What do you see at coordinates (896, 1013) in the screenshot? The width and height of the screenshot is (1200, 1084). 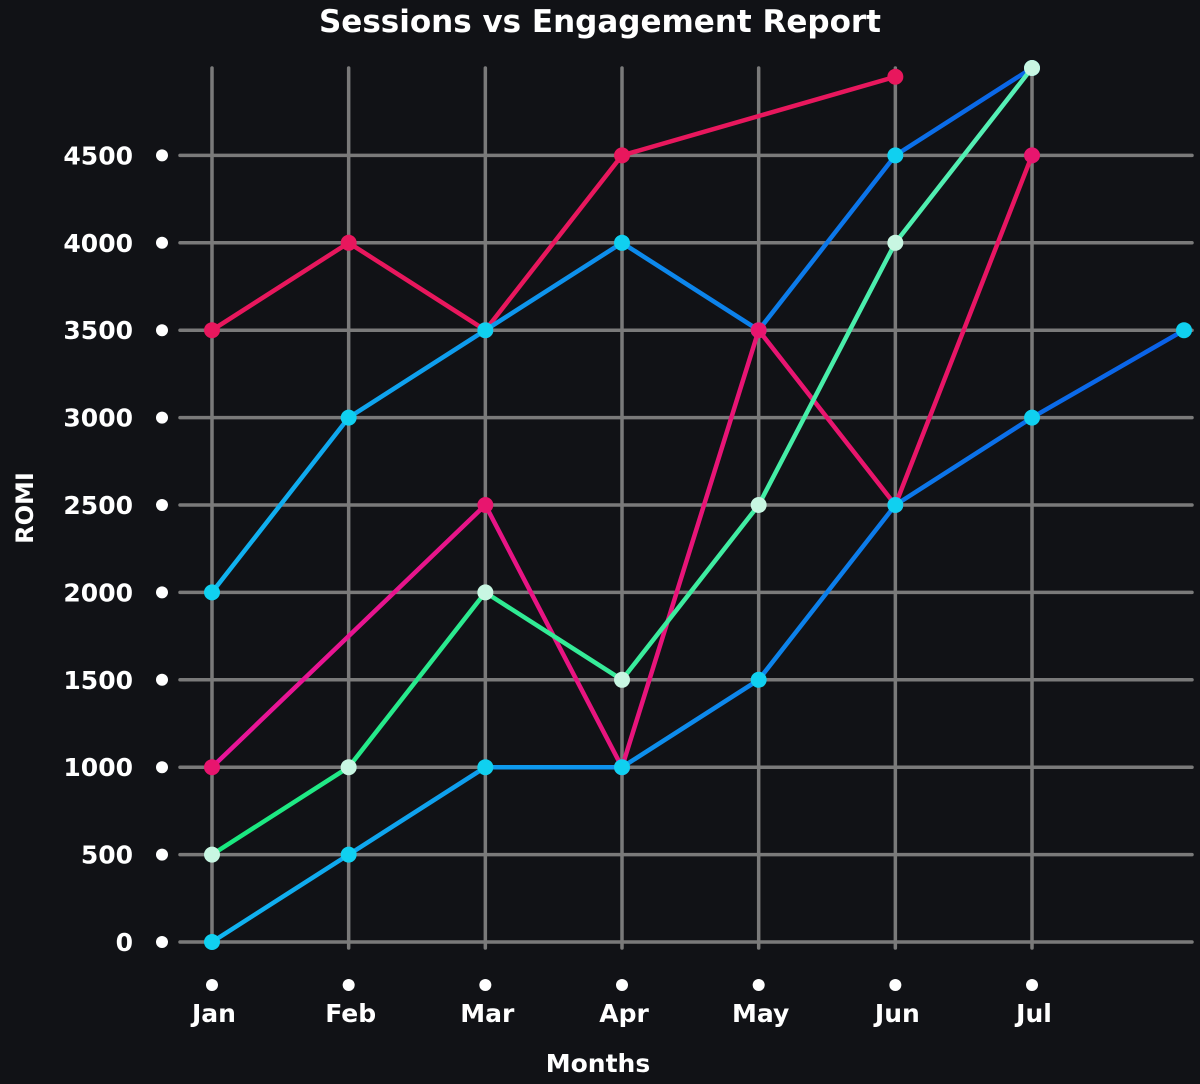 I see `x-tick-label: Jun` at bounding box center [896, 1013].